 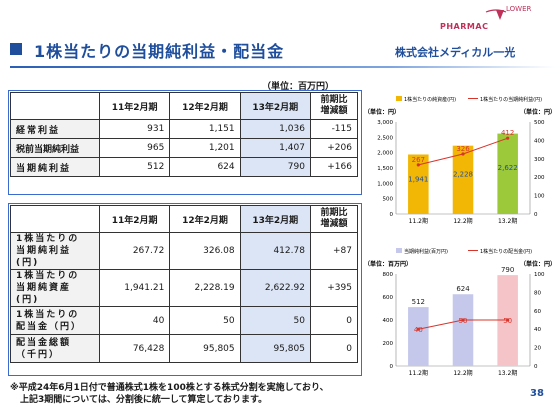 What do you see at coordinates (463, 289) in the screenshot?
I see `bar-value-label: 624` at bounding box center [463, 289].